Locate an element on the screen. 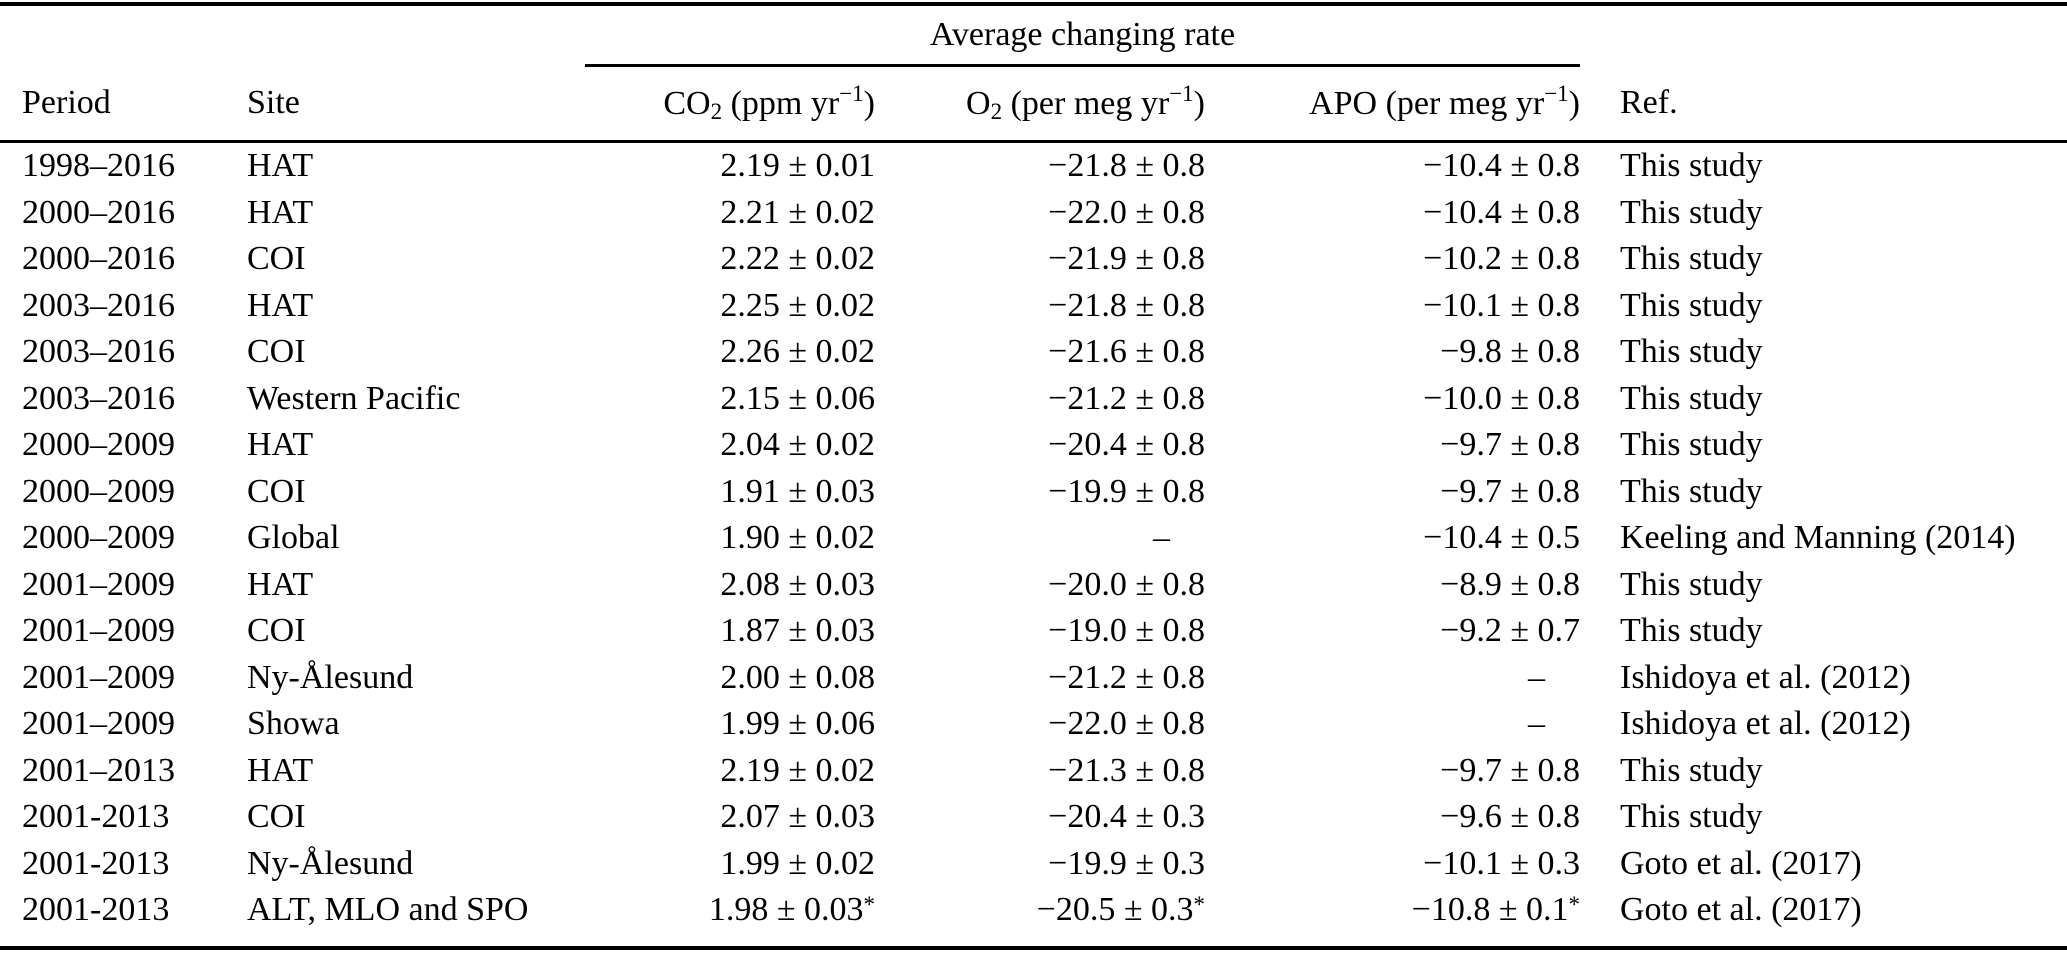 This screenshot has height=956, width=2067. row-co2: 1.99 ± 0.06 is located at coordinates (797, 724).